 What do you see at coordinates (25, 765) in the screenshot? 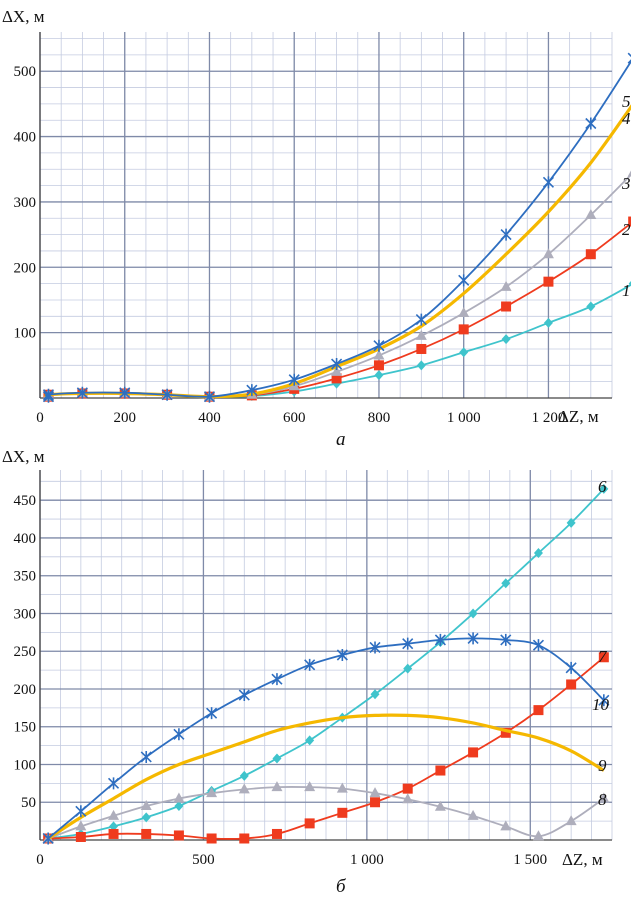
I see `y-tick-label: 100` at bounding box center [25, 765].